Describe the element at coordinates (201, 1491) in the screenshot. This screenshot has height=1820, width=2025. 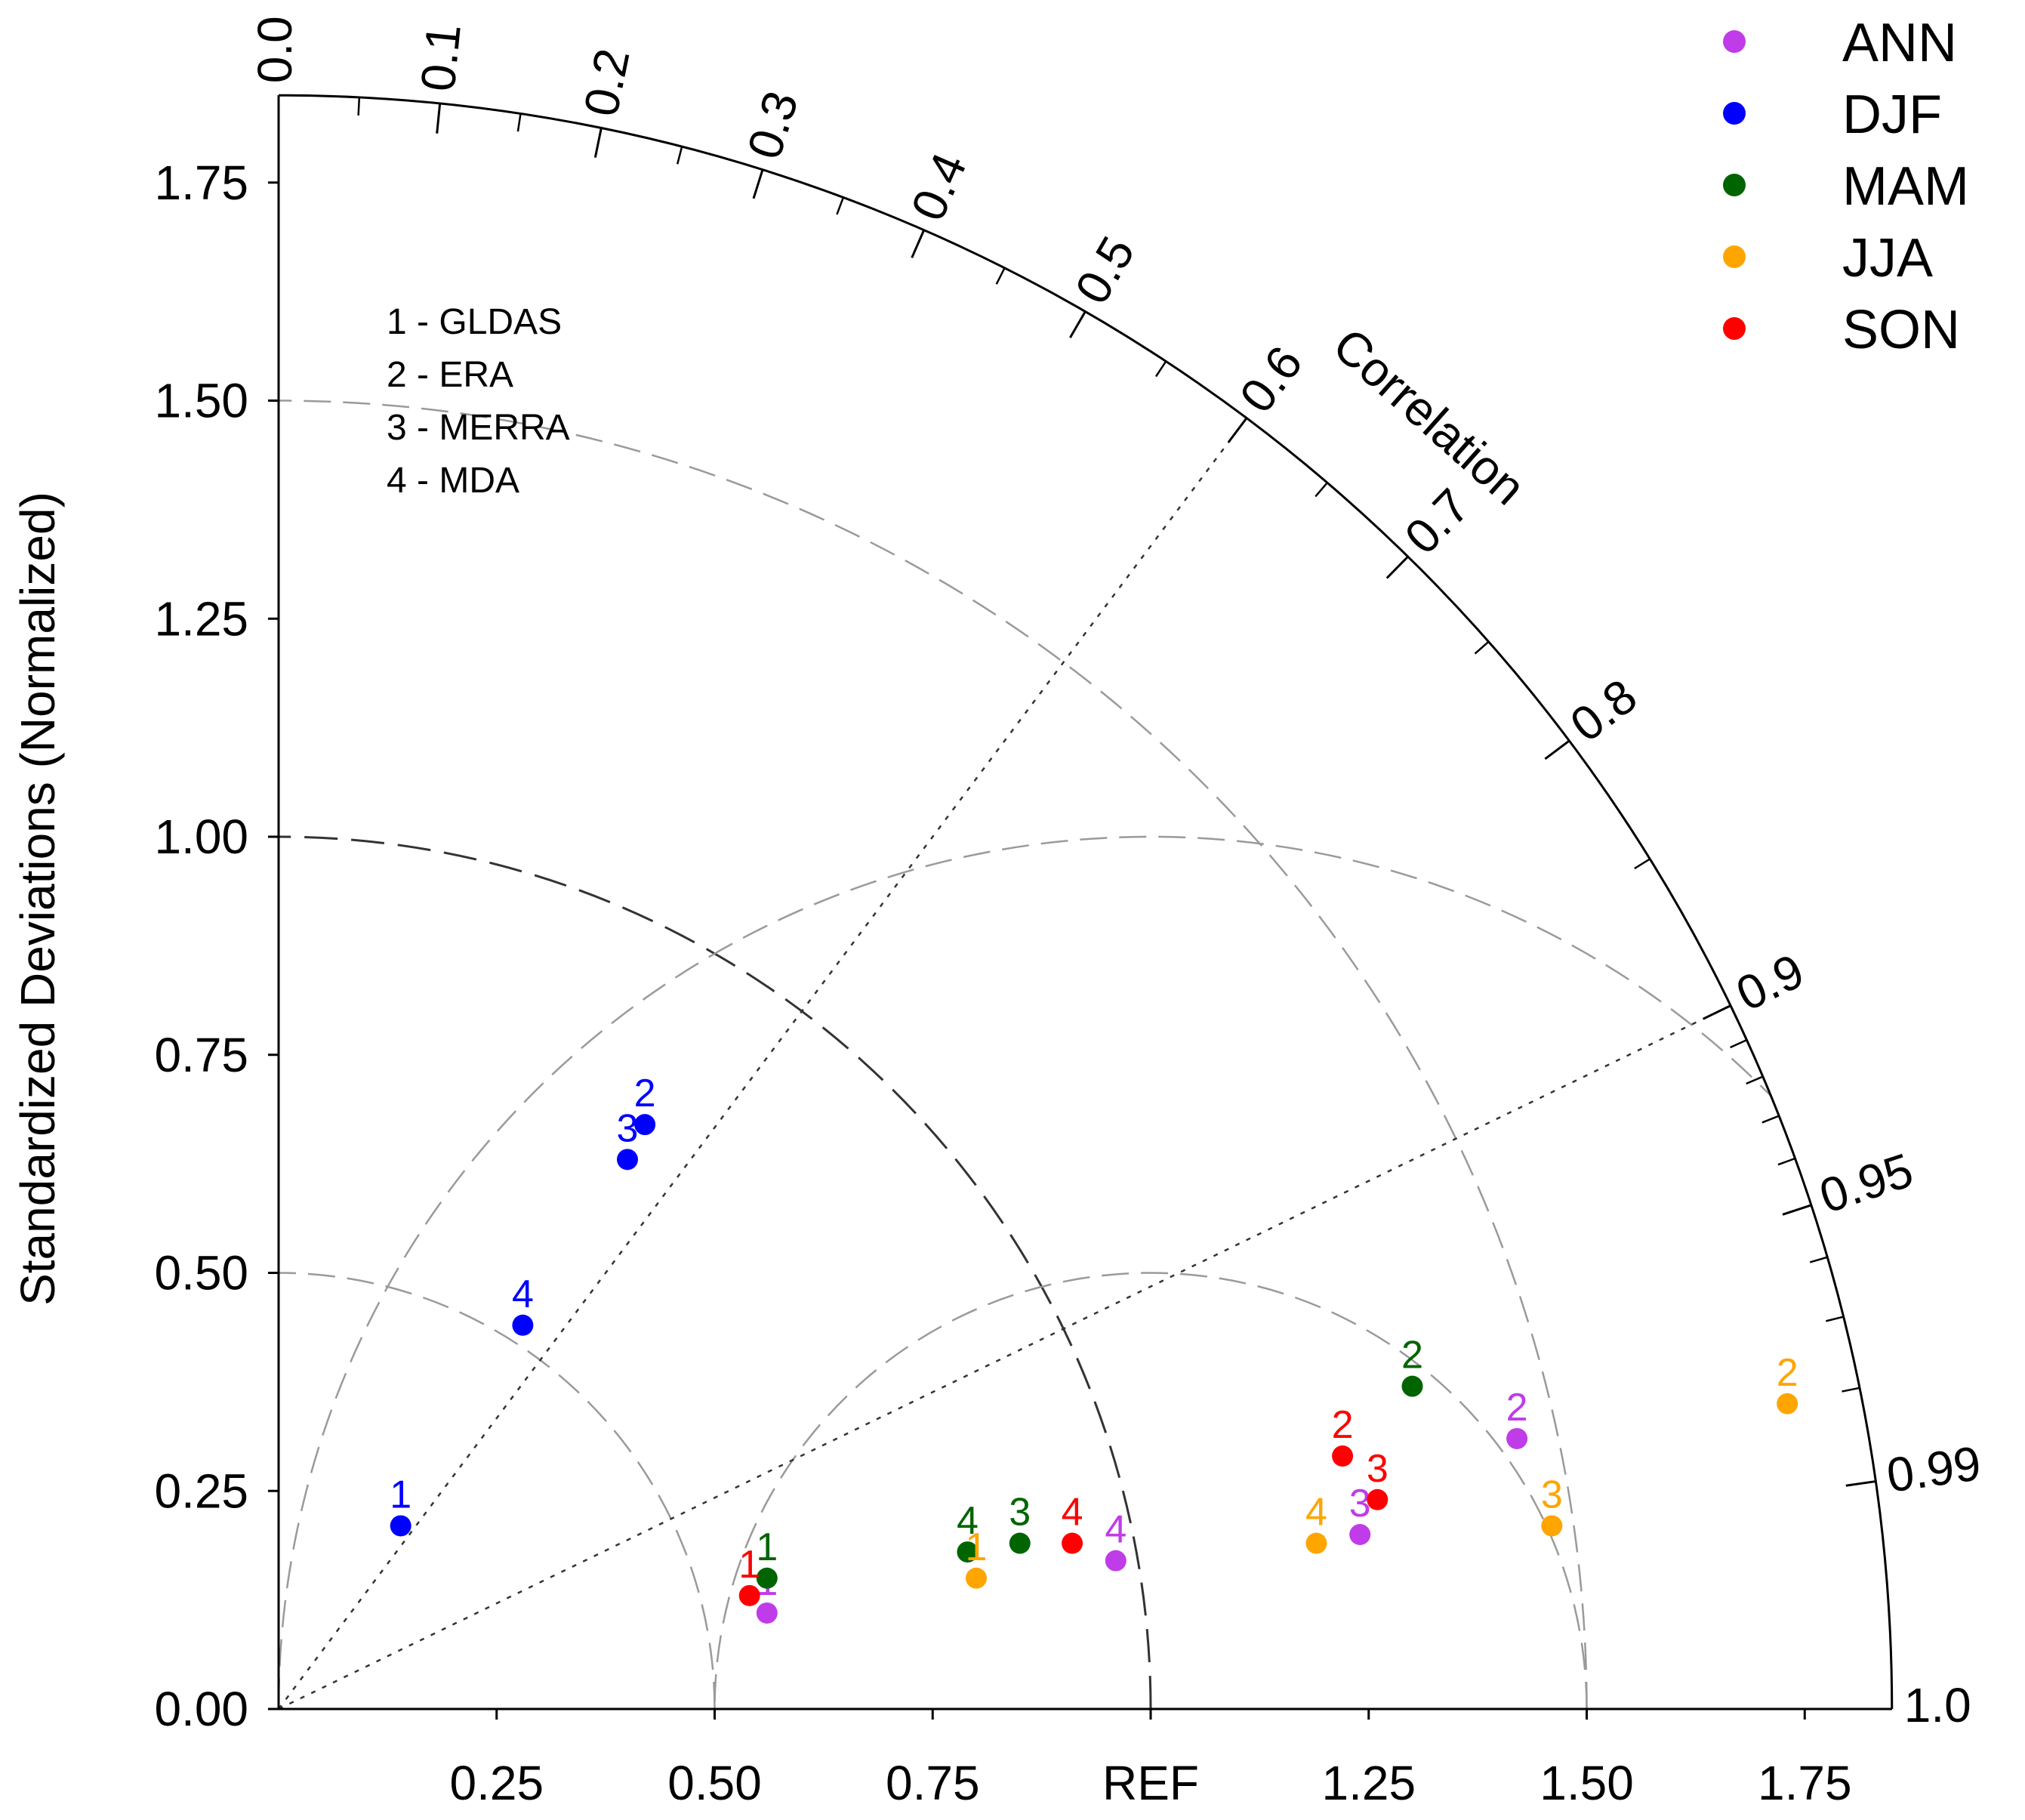
I see `y-tick-label: 0.25` at that location.